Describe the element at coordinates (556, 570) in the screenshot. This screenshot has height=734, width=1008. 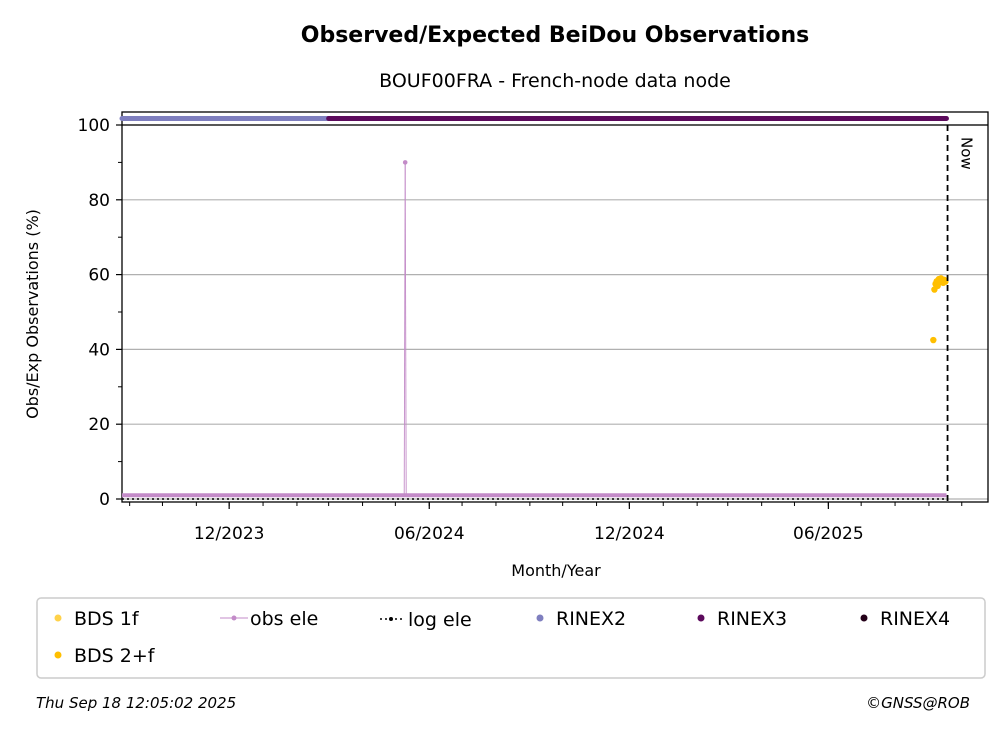
I see `x-axis-label: Month/Year` at that location.